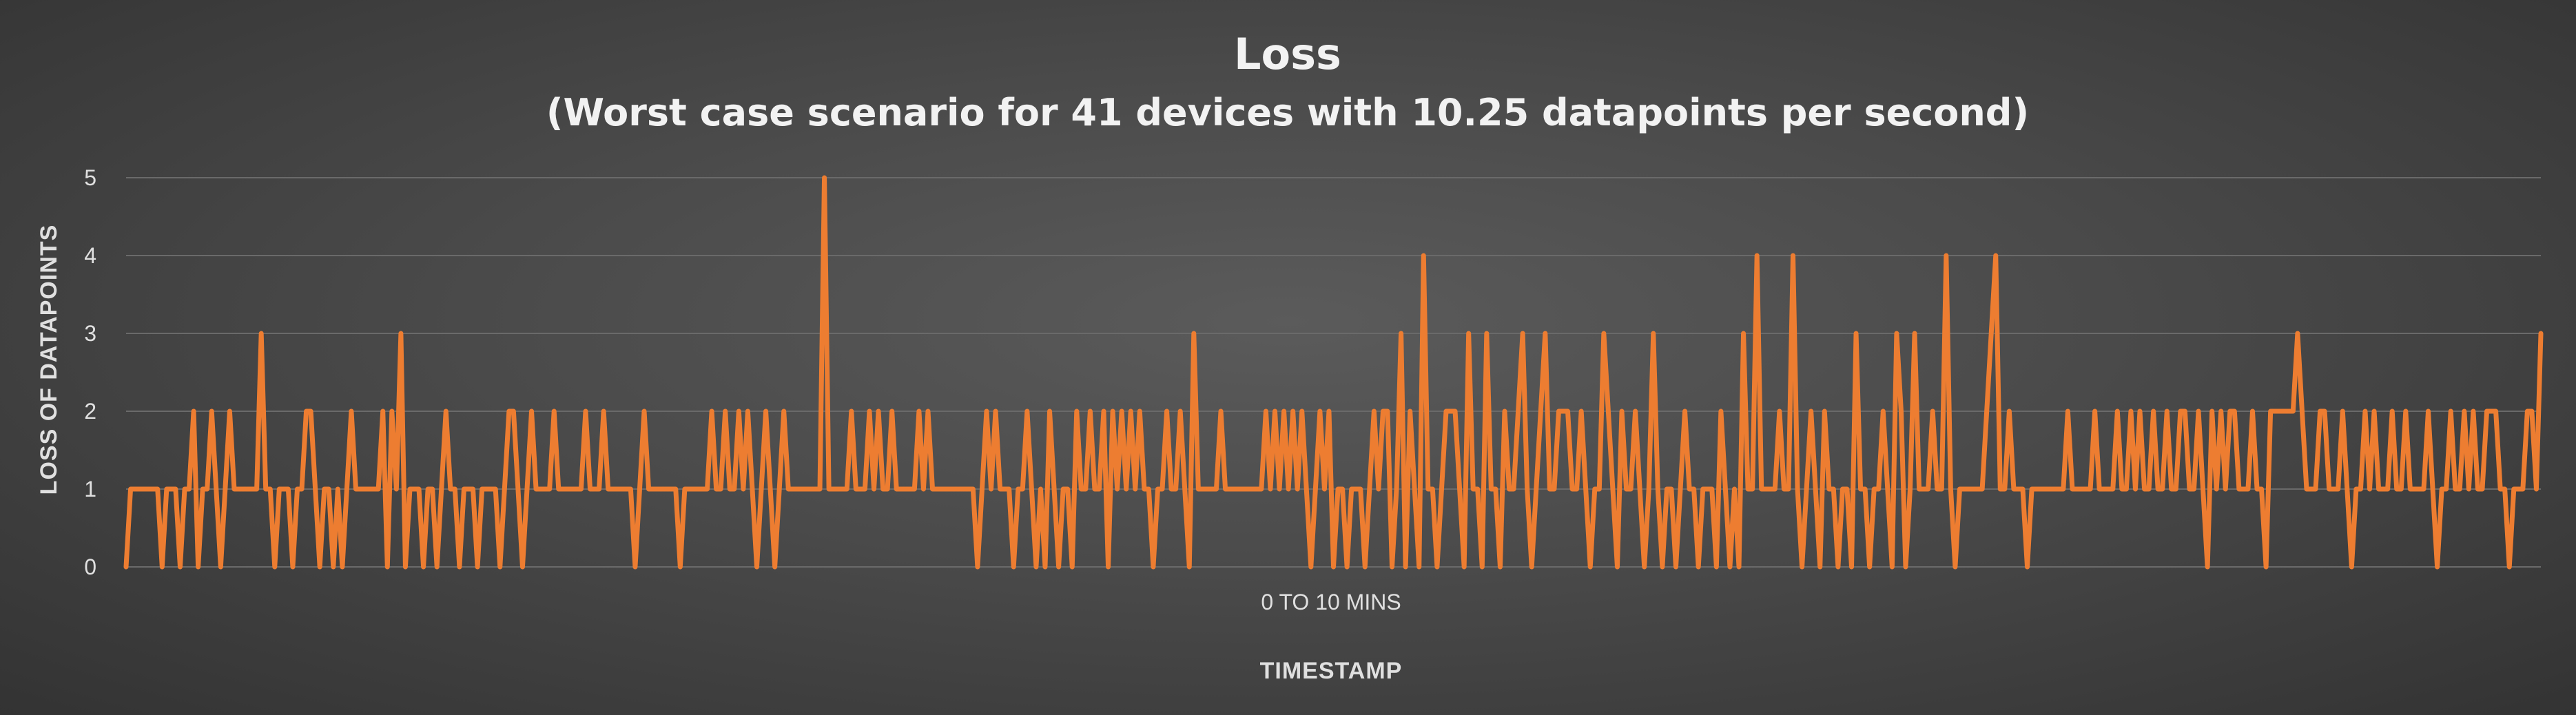  I want to click on y-tick-label-1: 1, so click(90, 489).